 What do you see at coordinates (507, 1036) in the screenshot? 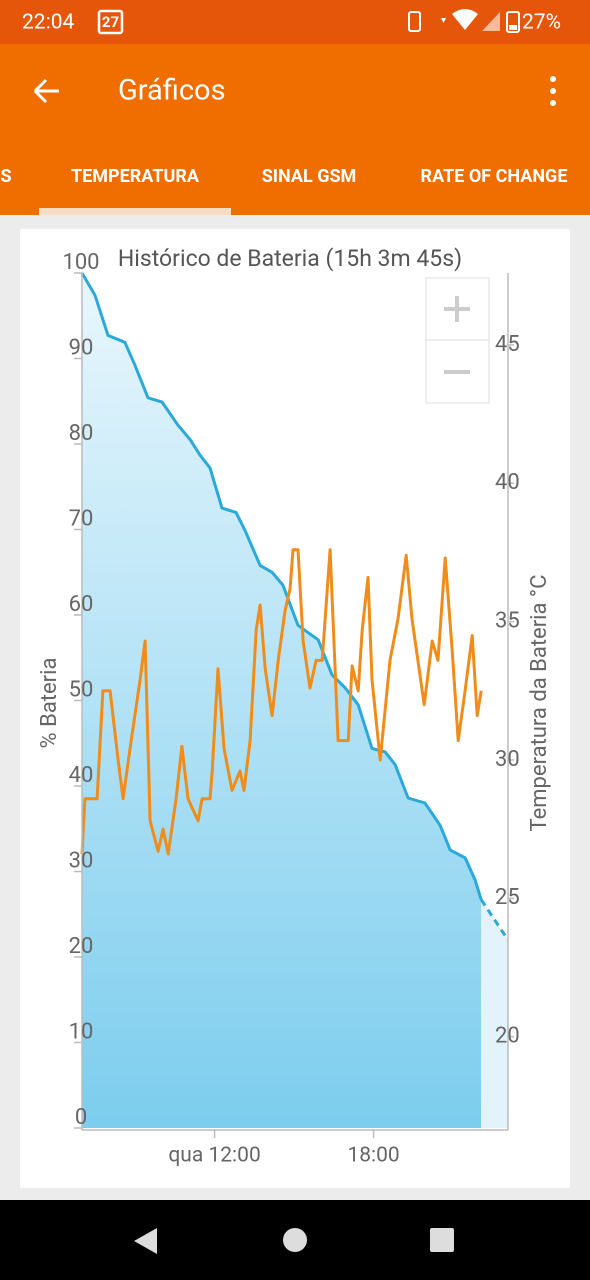
I see `y2-tick-label: 20` at bounding box center [507, 1036].